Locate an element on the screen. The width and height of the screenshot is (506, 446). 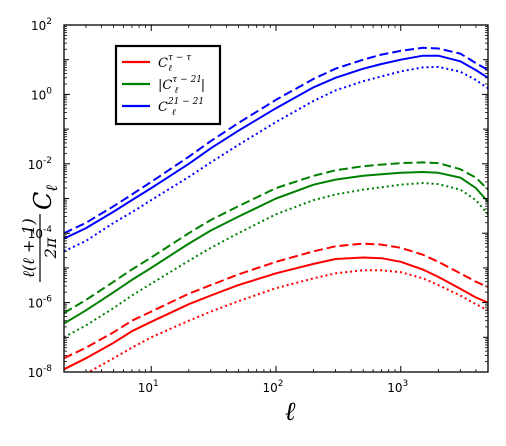
x-tick-label: 10² is located at coordinates (272, 387).